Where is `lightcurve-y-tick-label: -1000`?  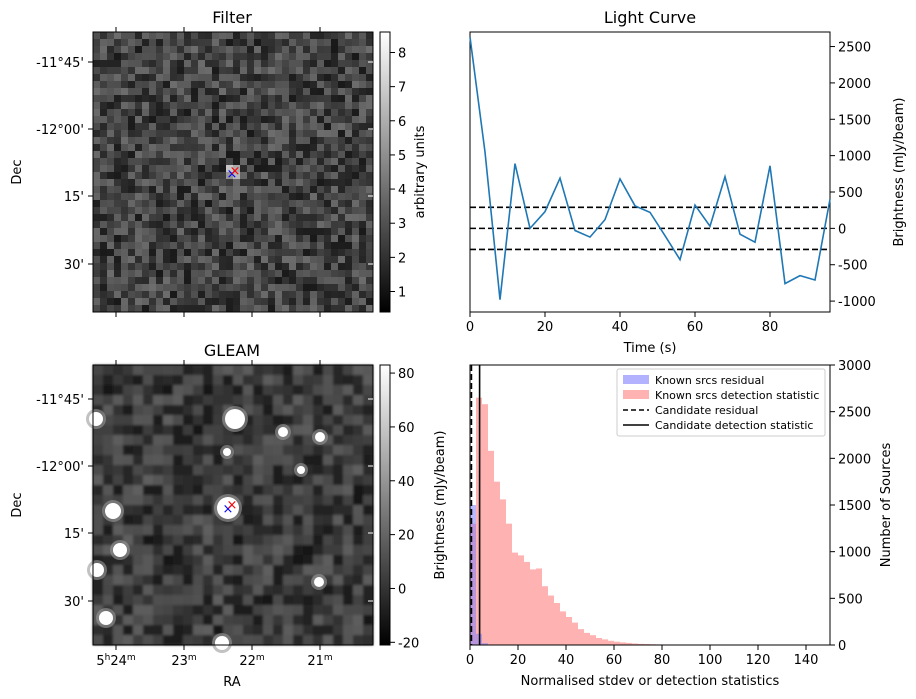 lightcurve-y-tick-label: -1000 is located at coordinates (857, 302).